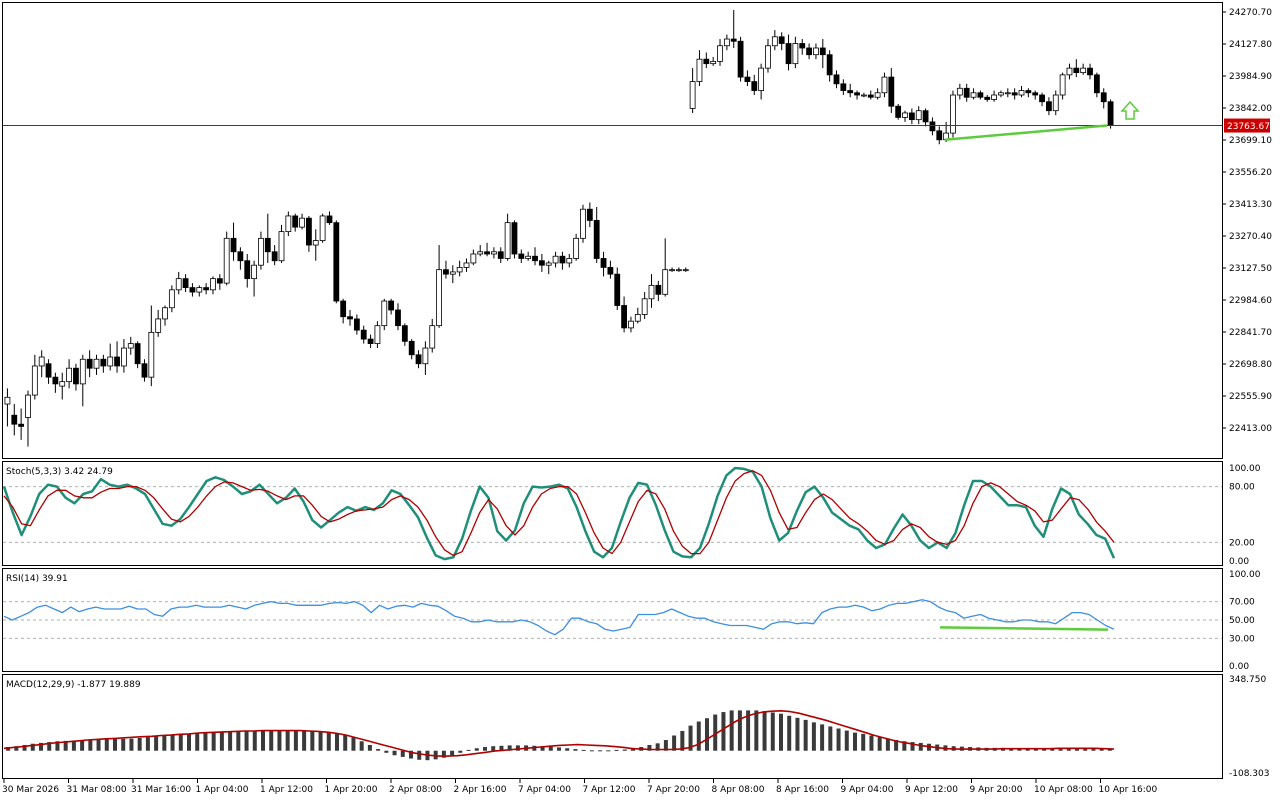  What do you see at coordinates (480, 790) in the screenshot?
I see `time-tick-label: 2 Apr 16:00` at bounding box center [480, 790].